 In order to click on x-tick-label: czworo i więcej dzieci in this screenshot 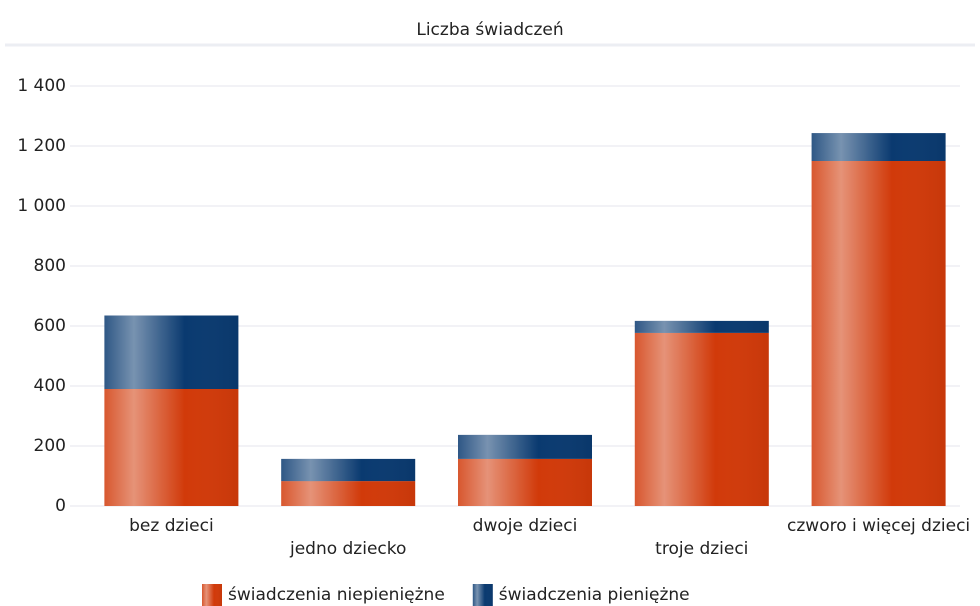, I will do `click(878, 526)`.